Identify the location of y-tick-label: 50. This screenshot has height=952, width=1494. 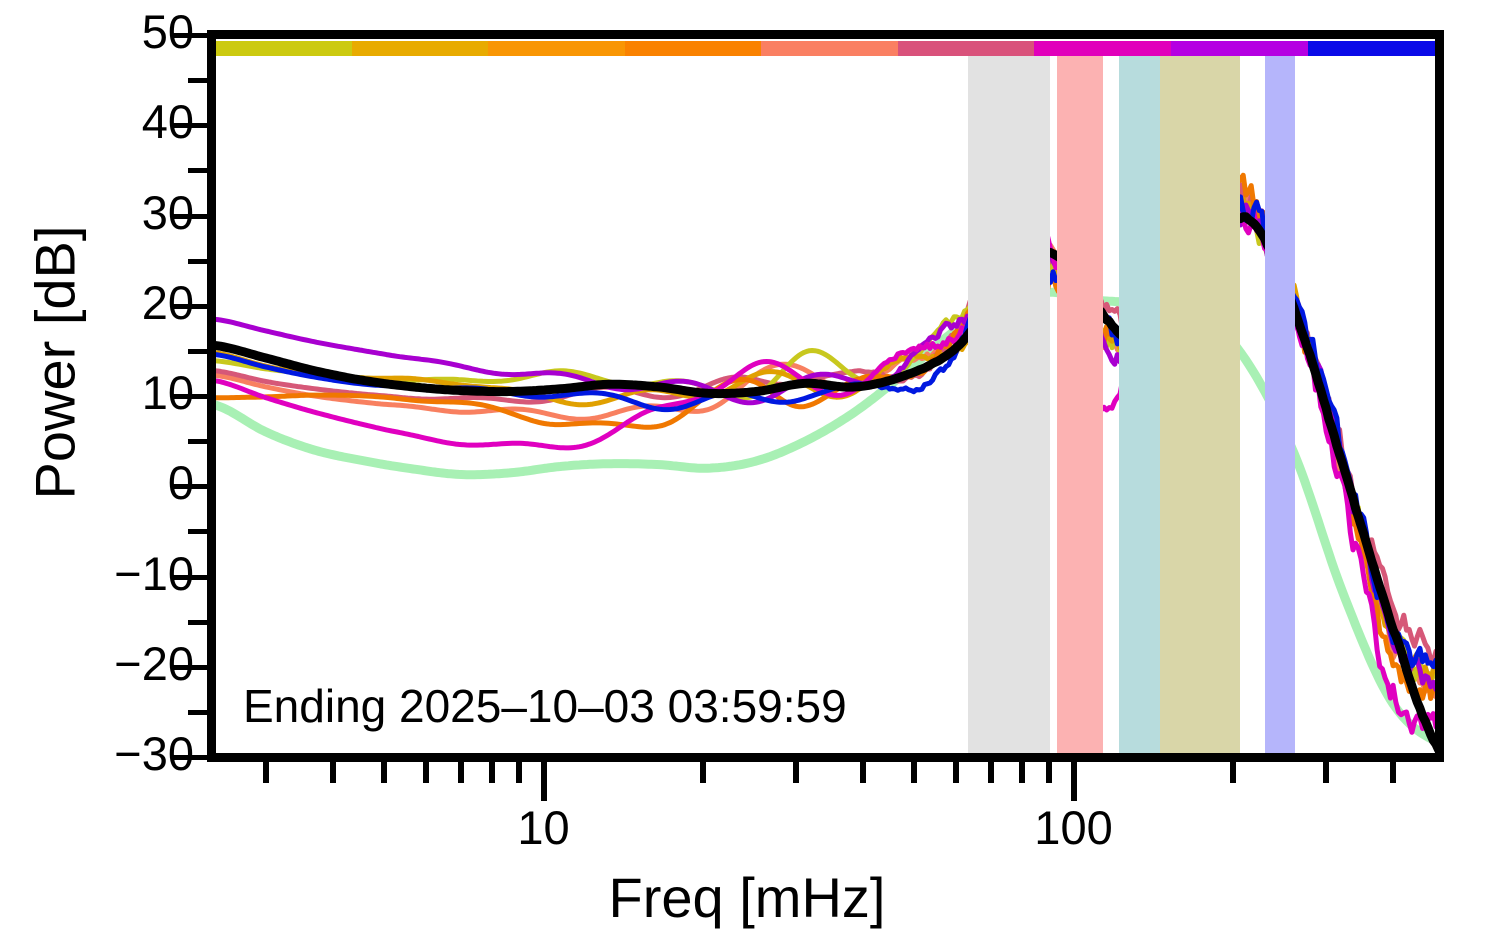
(167, 31).